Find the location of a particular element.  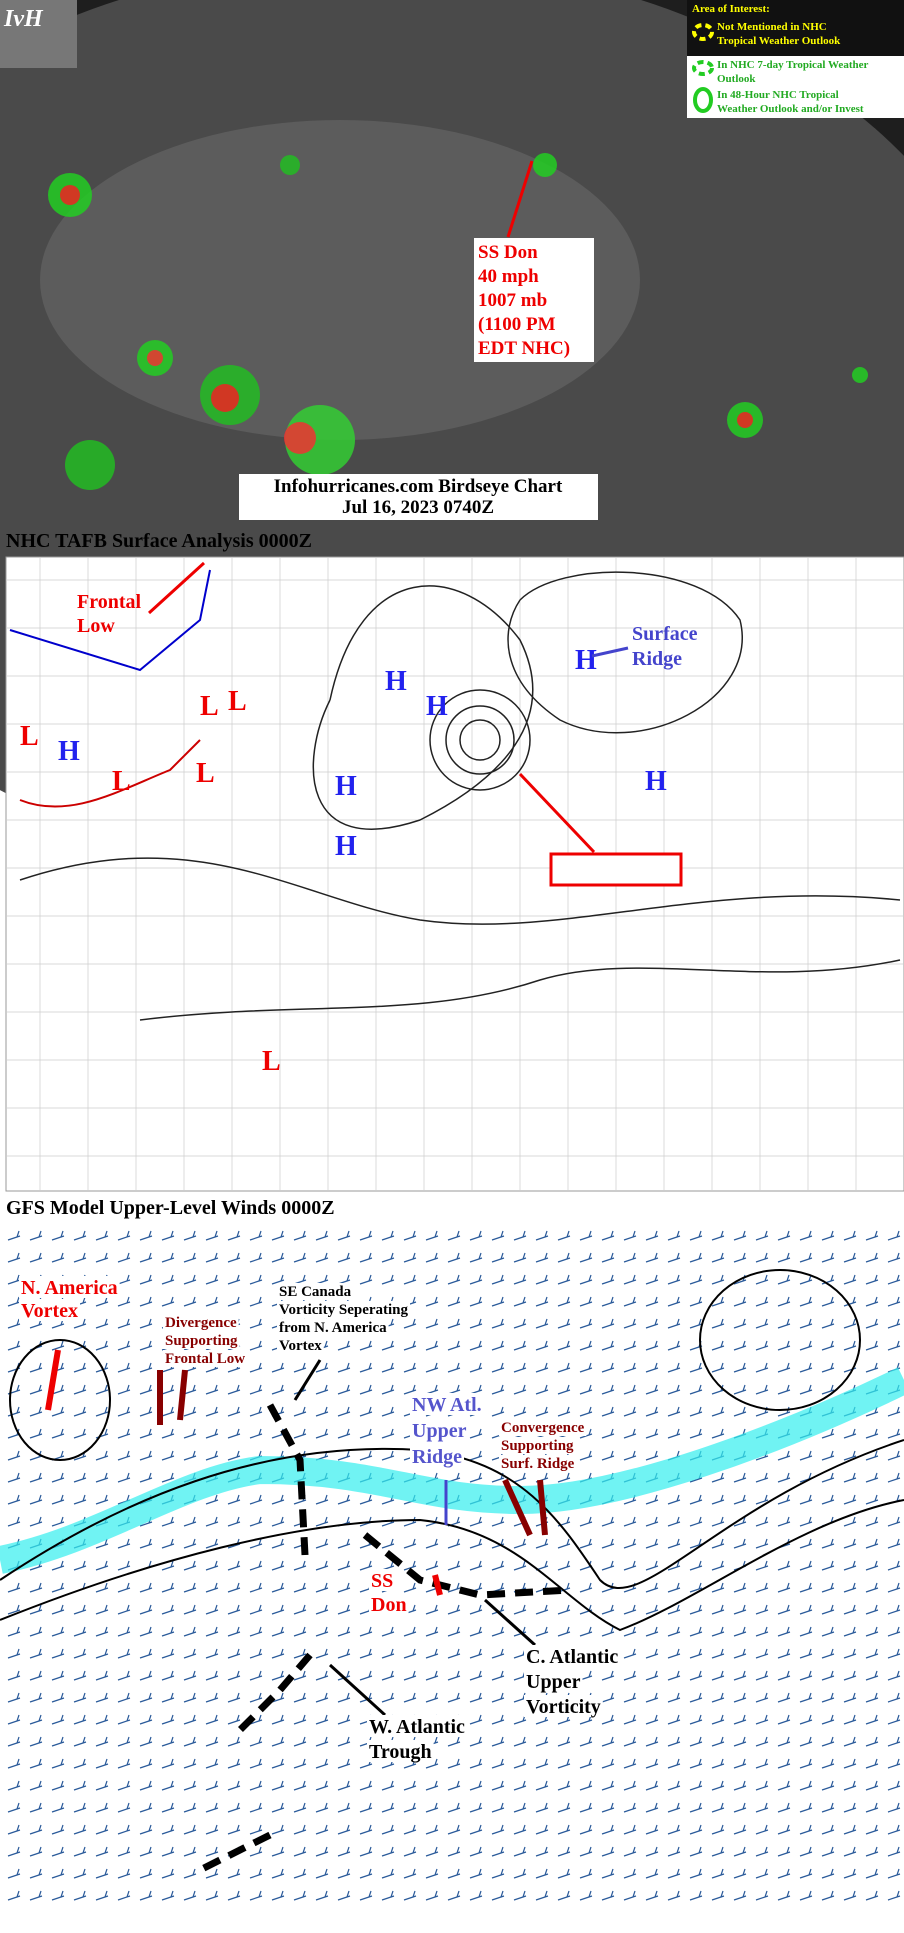

arrow is located at coordinates (176, 588).